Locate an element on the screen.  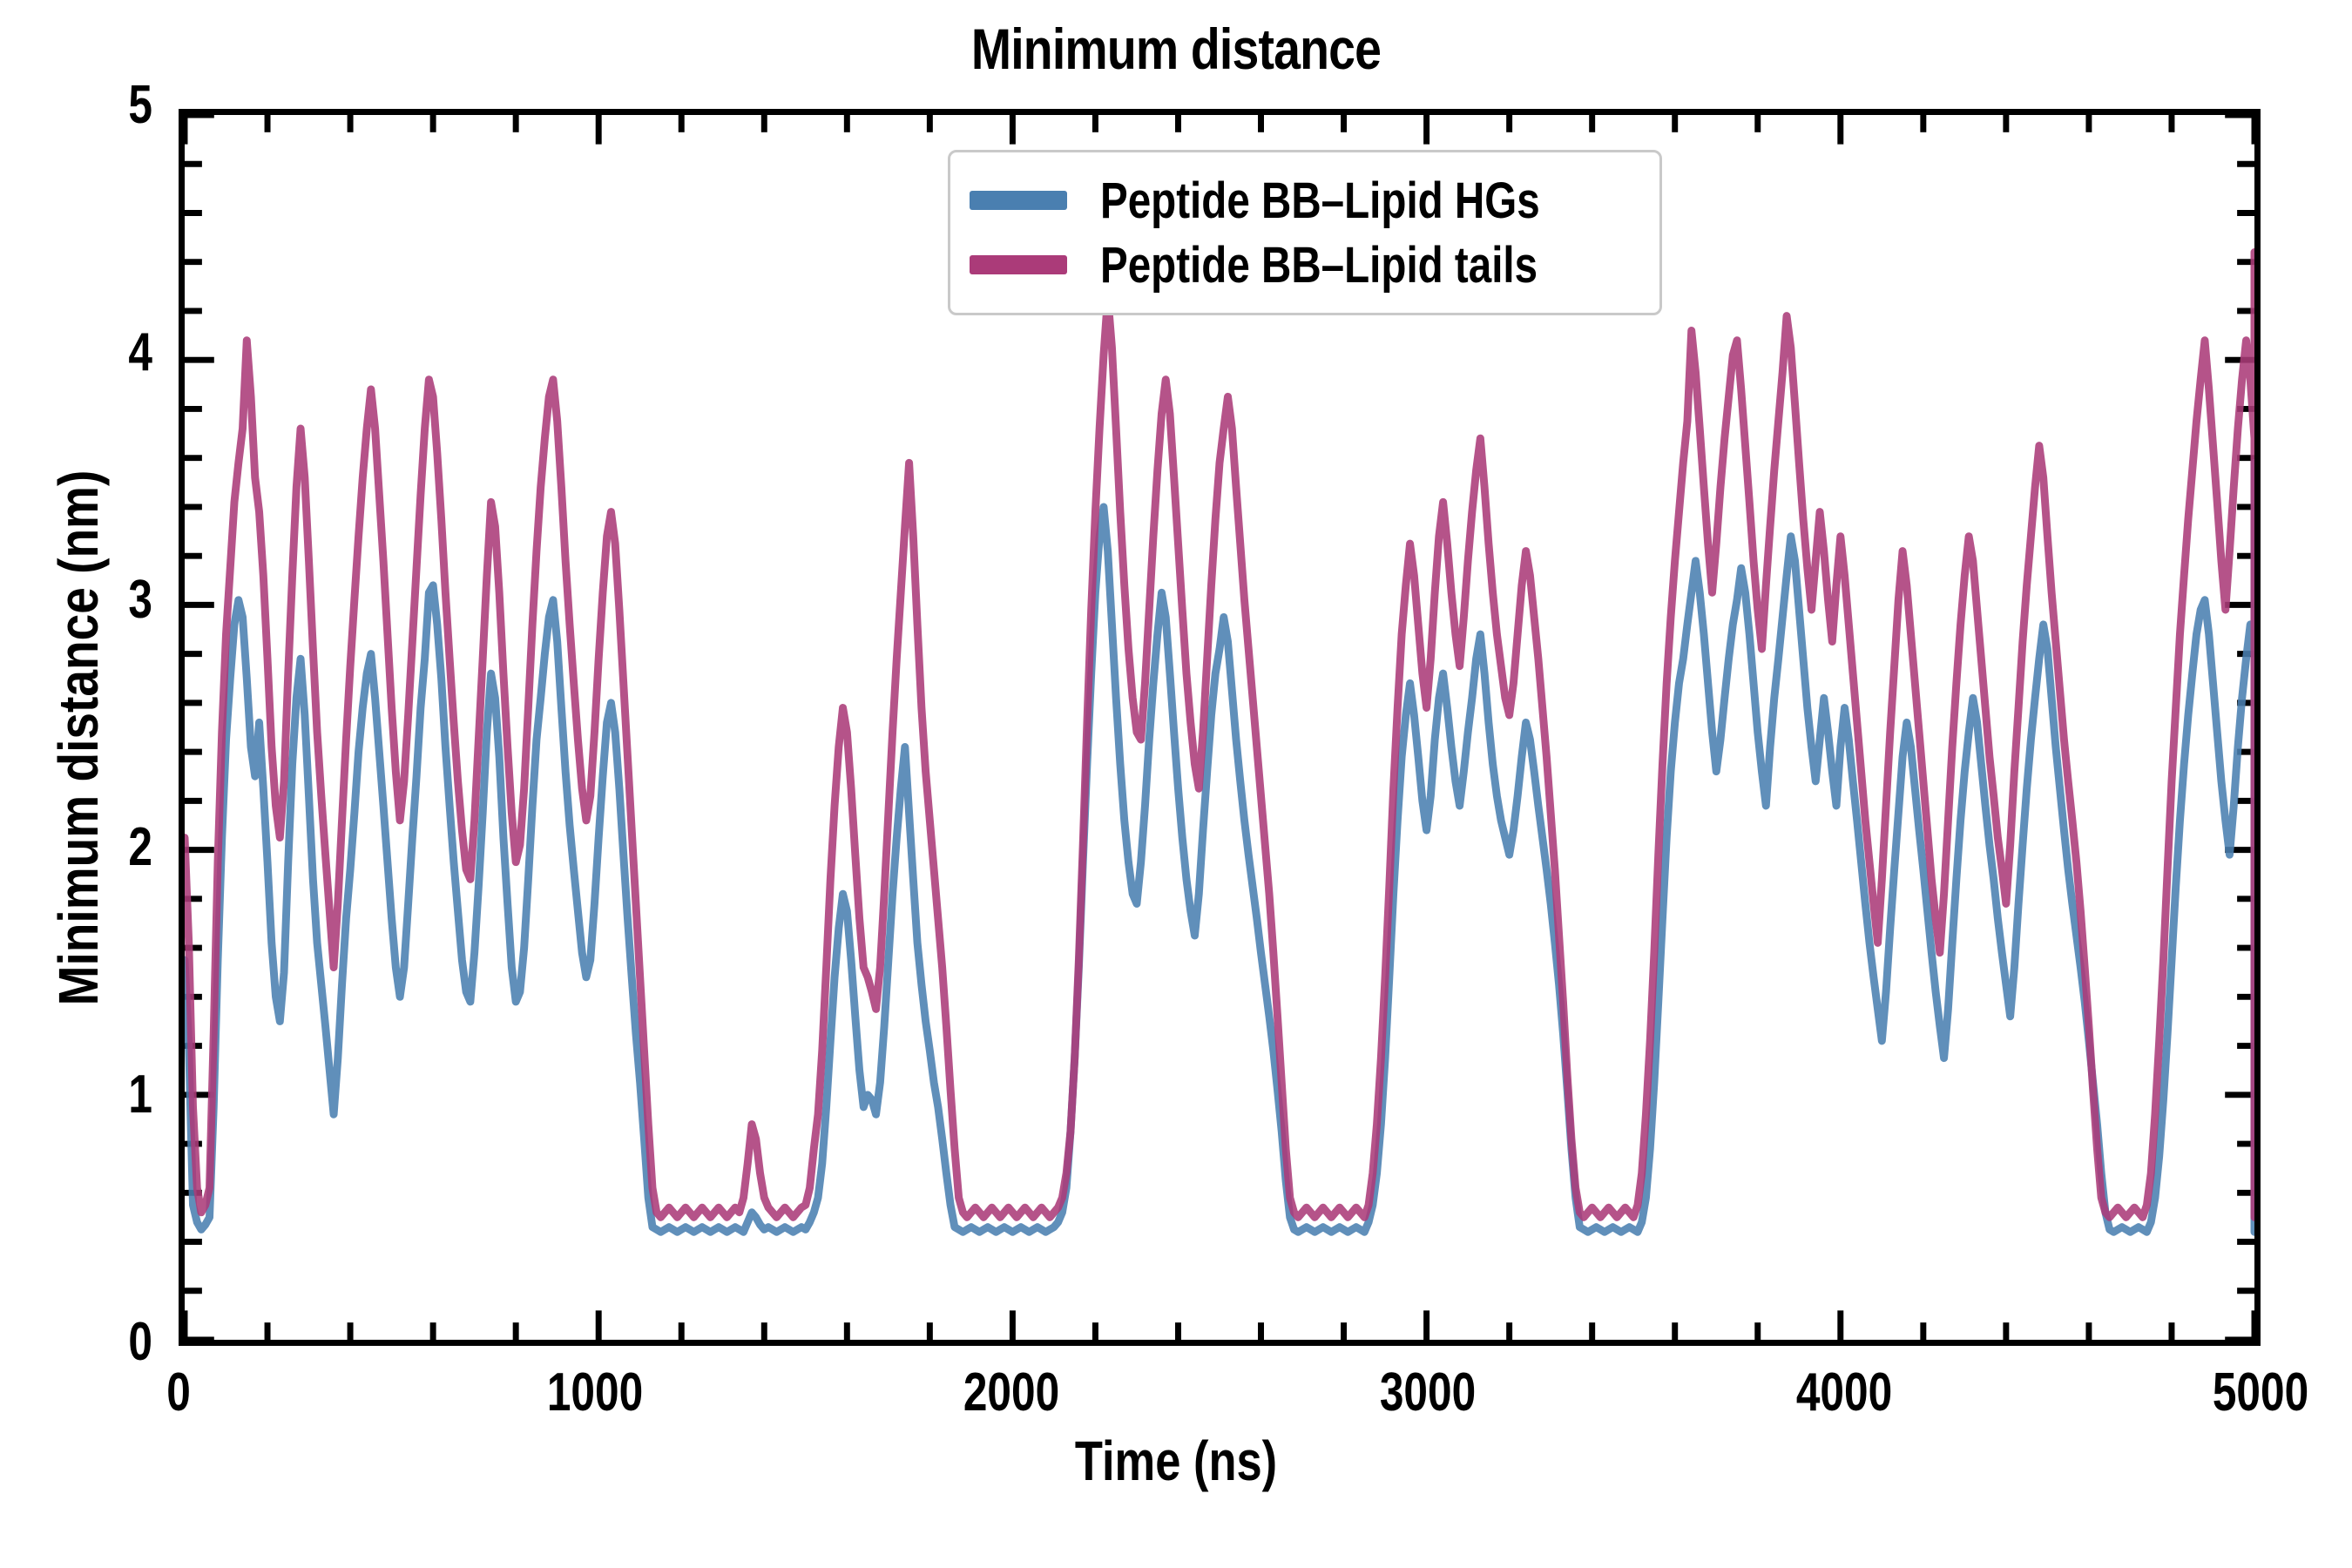
y-tick-label: 4 is located at coordinates (140, 352).